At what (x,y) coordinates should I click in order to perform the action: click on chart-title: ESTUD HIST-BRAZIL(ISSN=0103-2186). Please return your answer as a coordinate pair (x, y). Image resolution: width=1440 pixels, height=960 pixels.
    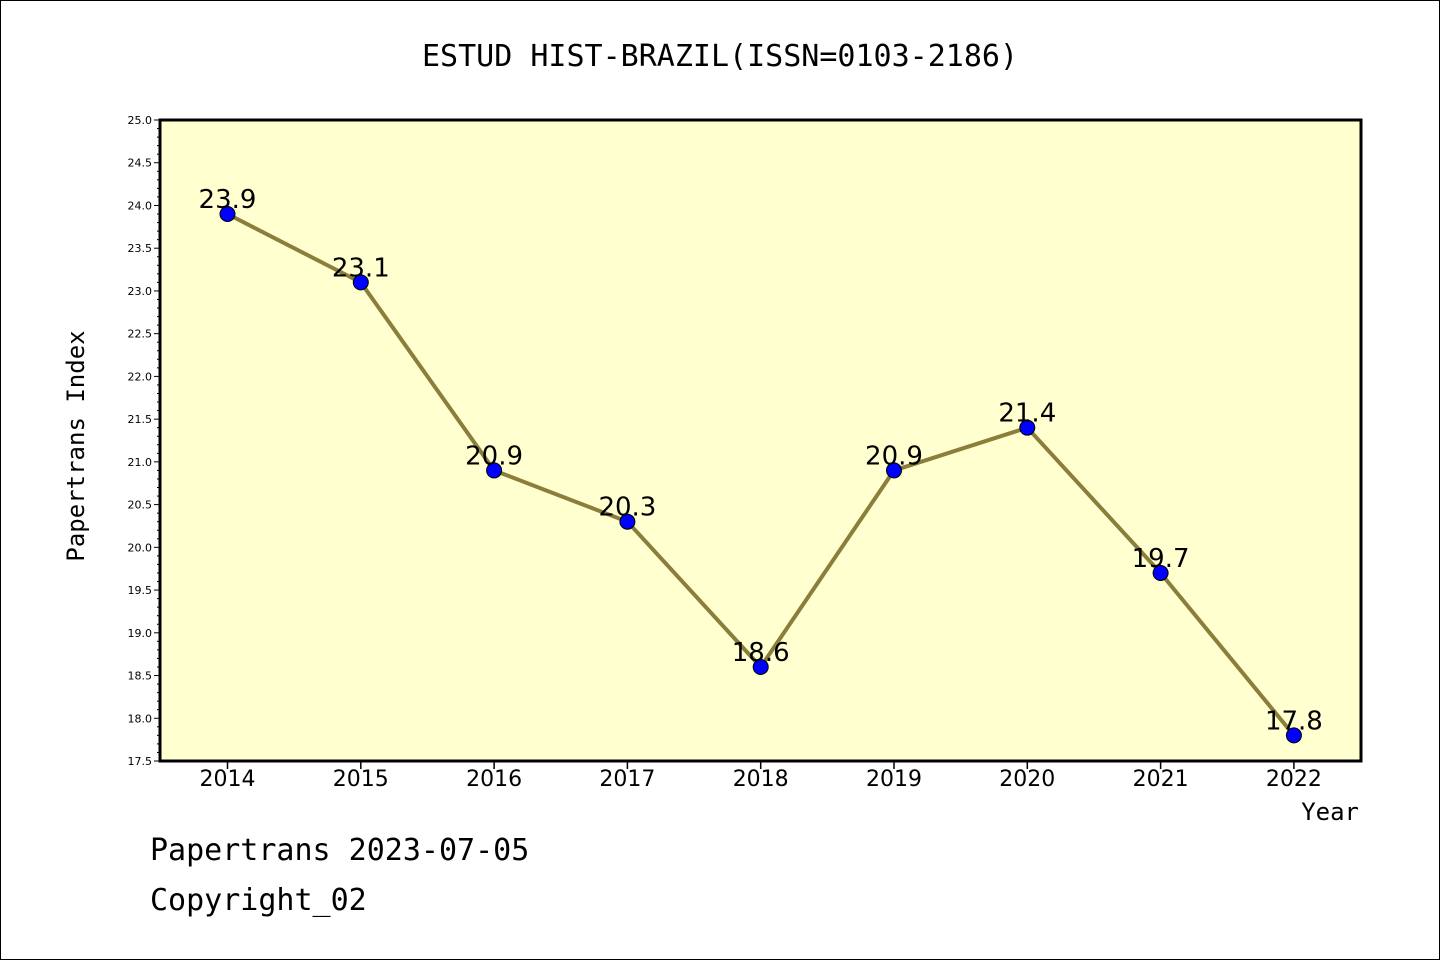
    Looking at the image, I should click on (720, 56).